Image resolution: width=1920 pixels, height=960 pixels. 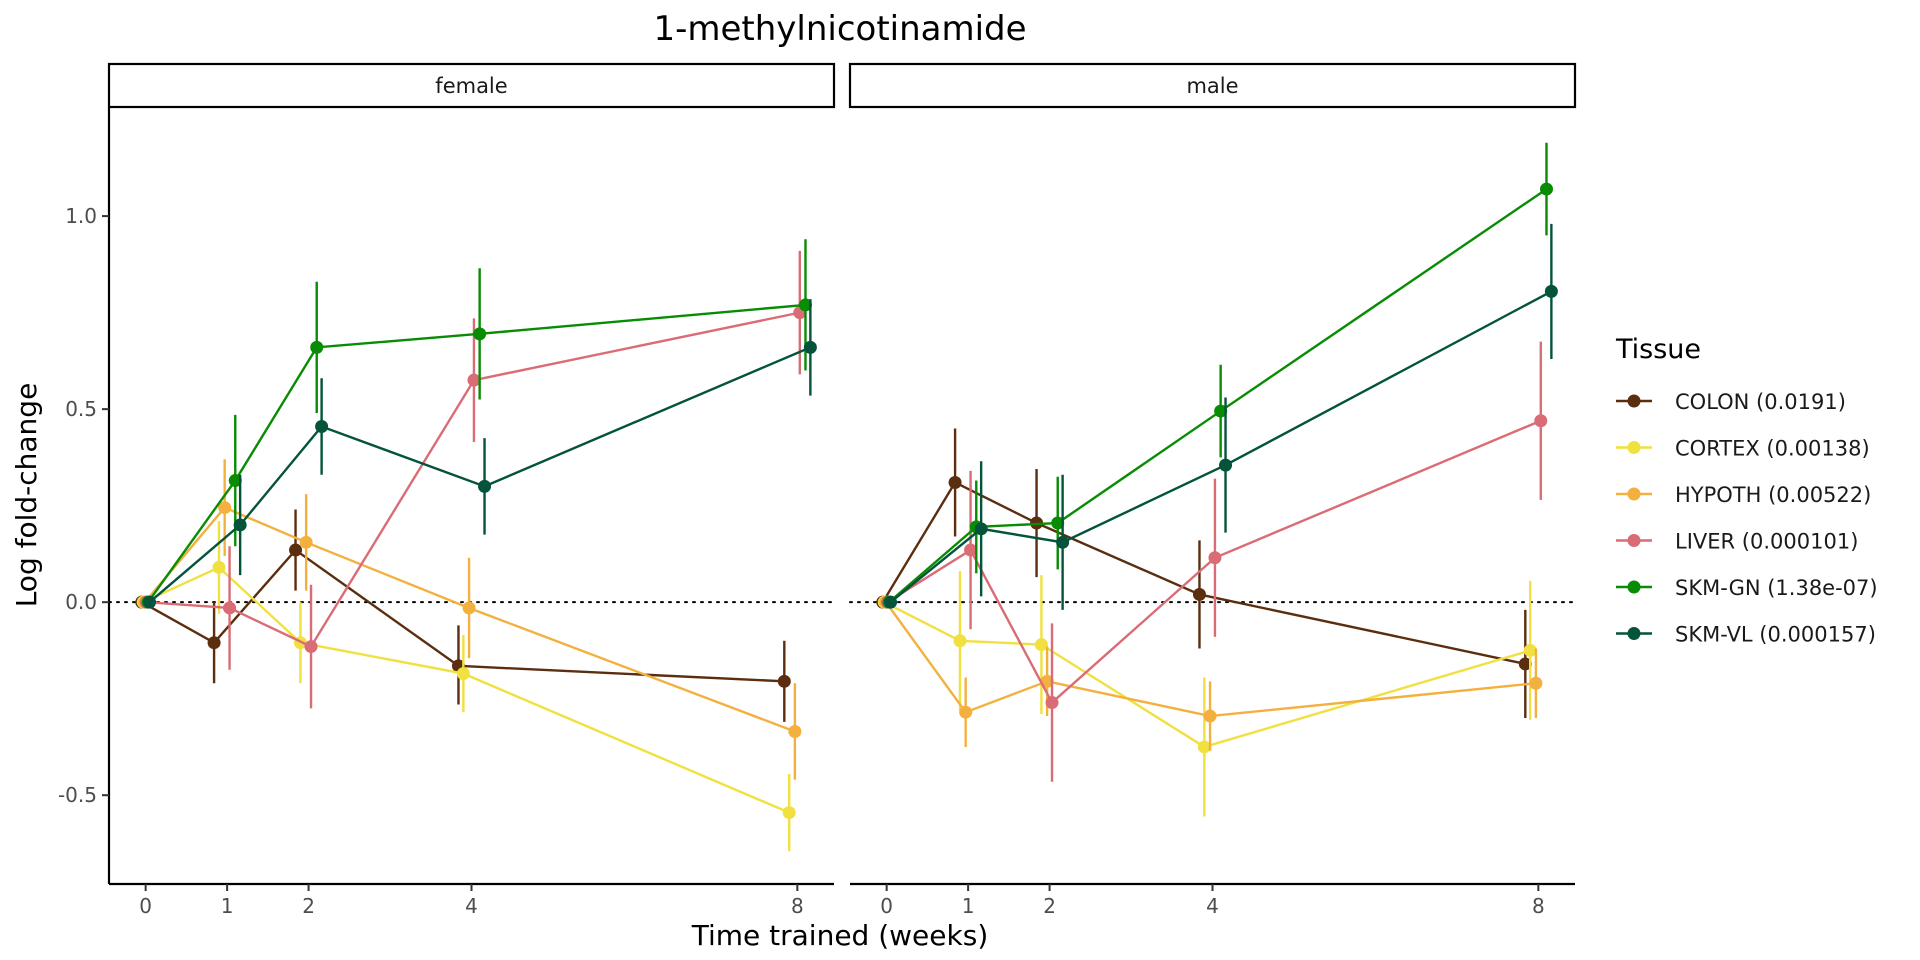 I want to click on series-skm-gn, so click(x=476, y=424).